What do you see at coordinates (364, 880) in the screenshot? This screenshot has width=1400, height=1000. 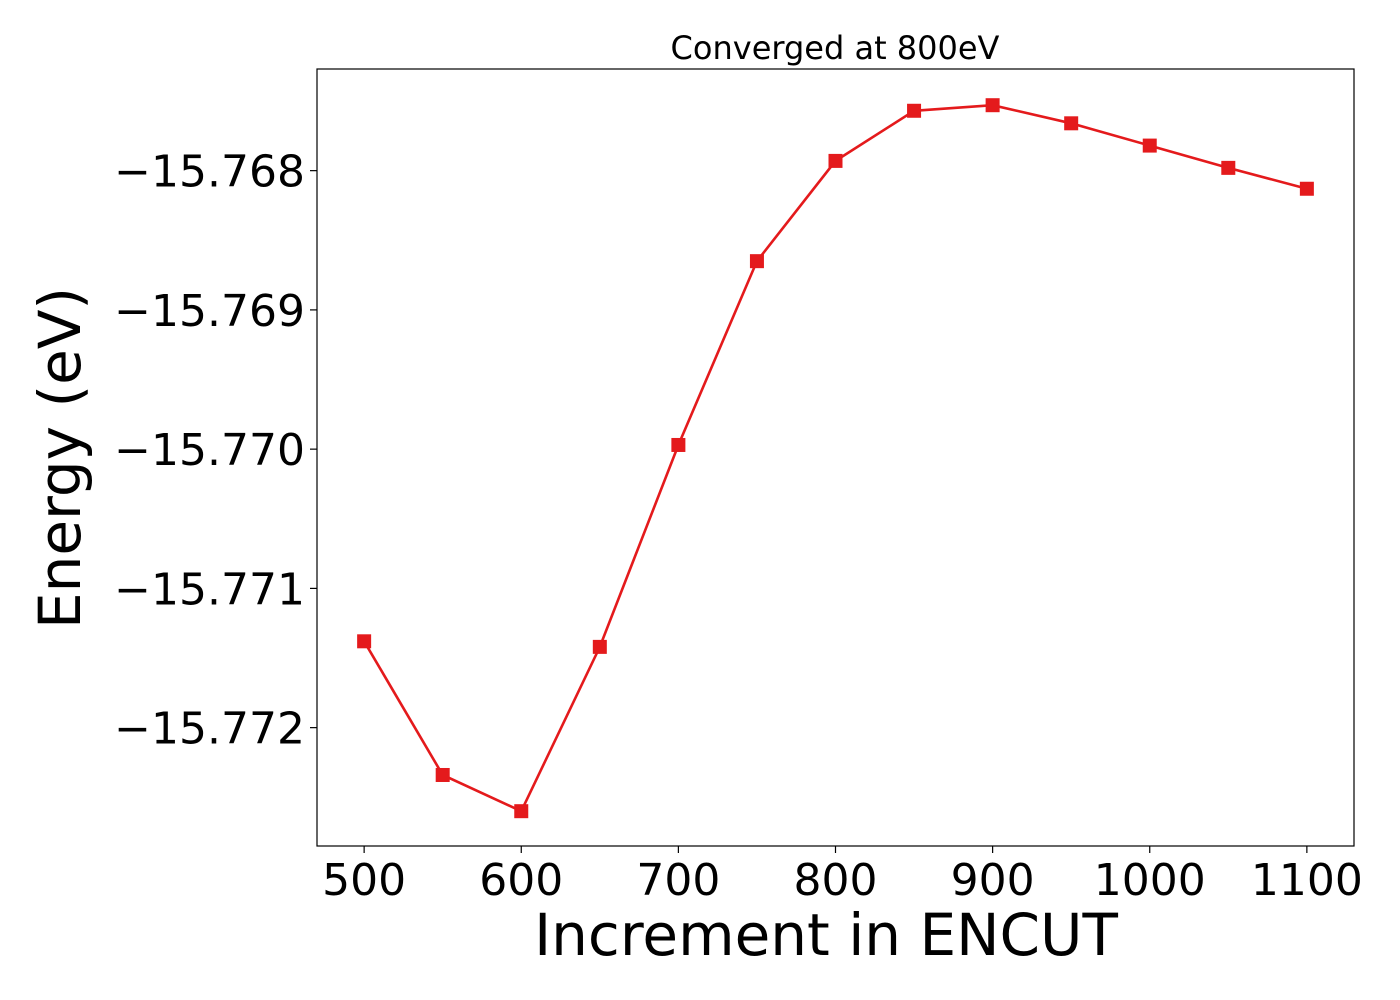 I see `x-tick-label: 500` at bounding box center [364, 880].